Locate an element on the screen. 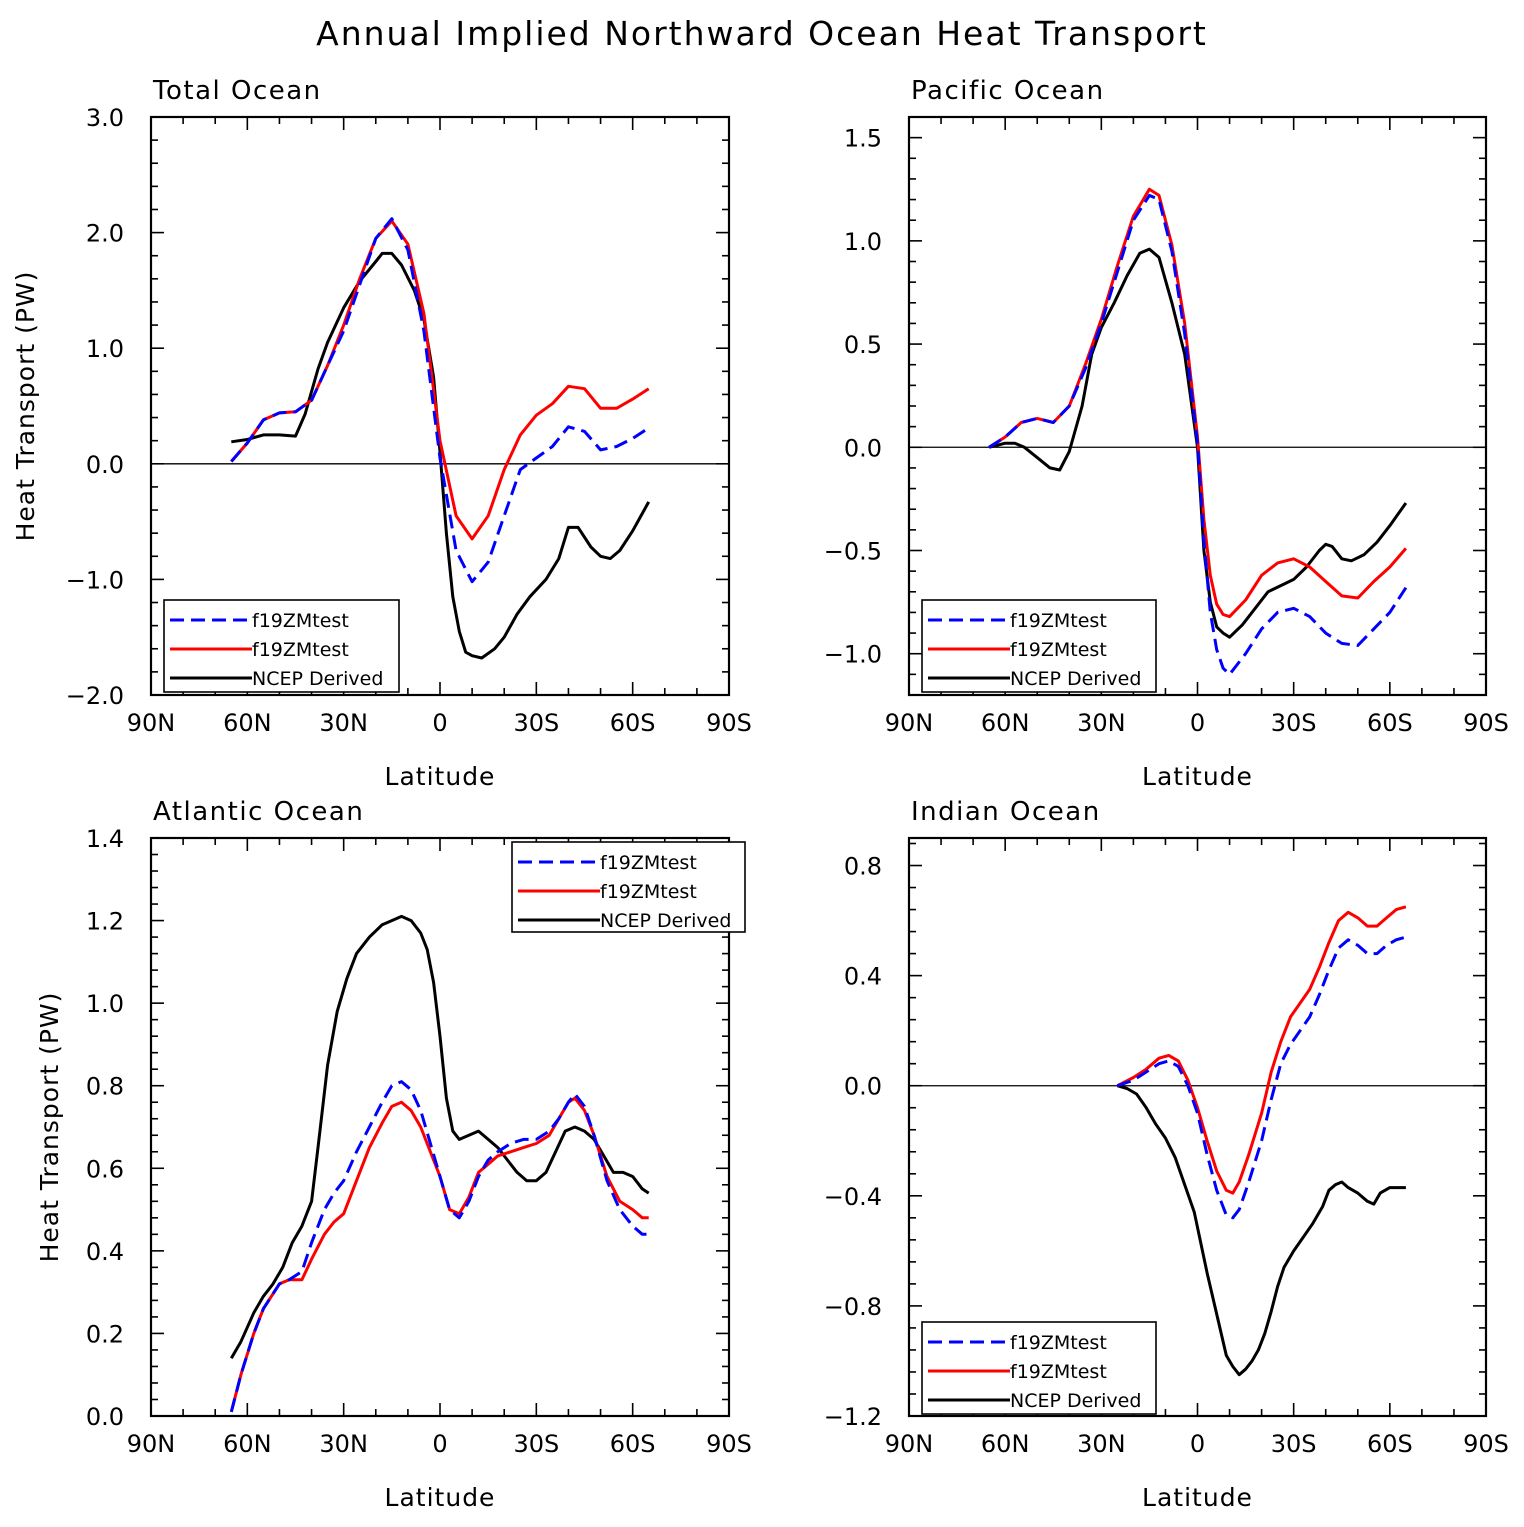  y-tick-label: 0.6 is located at coordinates (105, 1169).